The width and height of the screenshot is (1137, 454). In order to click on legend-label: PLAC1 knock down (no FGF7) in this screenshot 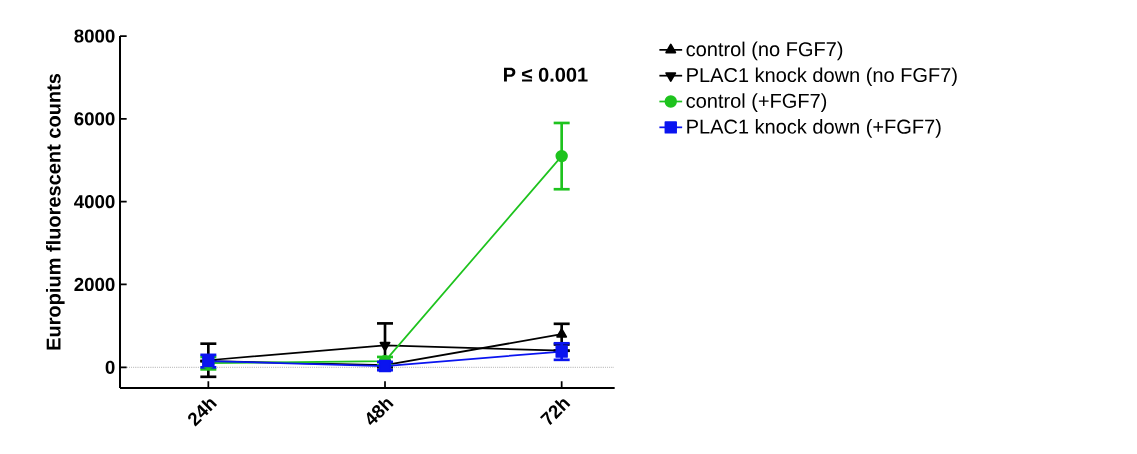, I will do `click(822, 77)`.